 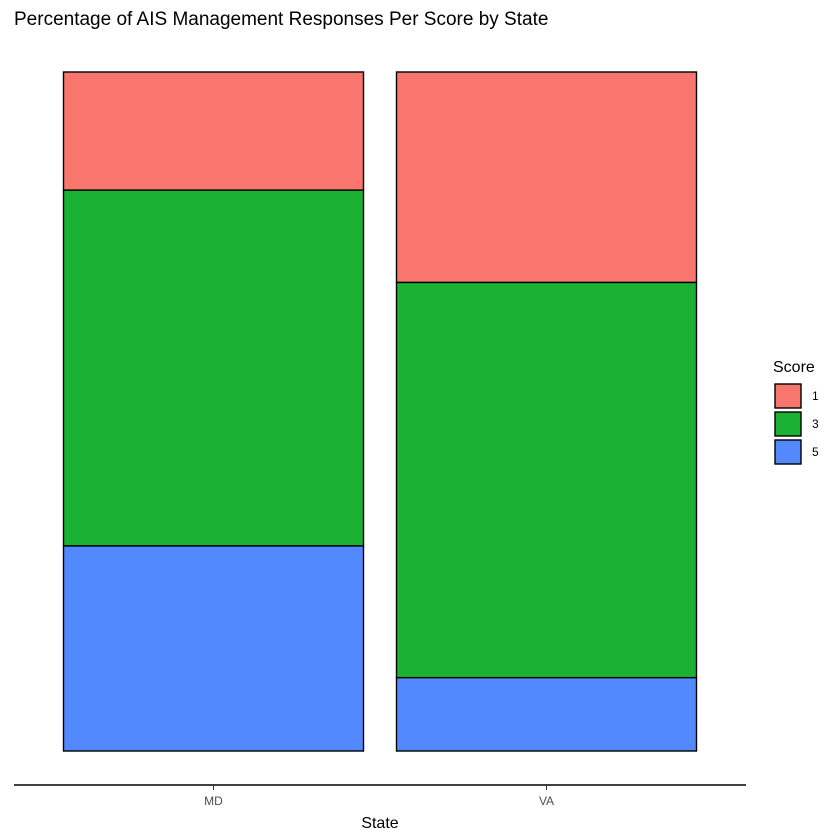 I want to click on legend-label-score-1: 1, so click(x=815, y=396).